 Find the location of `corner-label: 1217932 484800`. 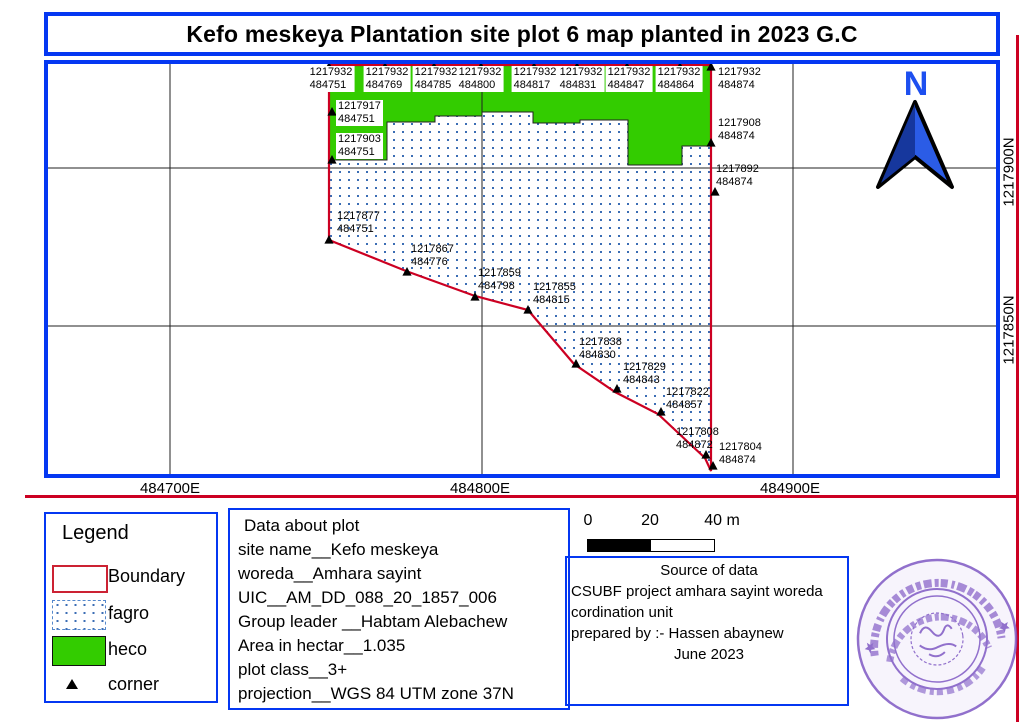

corner-label: 1217932 484800 is located at coordinates (480, 79).